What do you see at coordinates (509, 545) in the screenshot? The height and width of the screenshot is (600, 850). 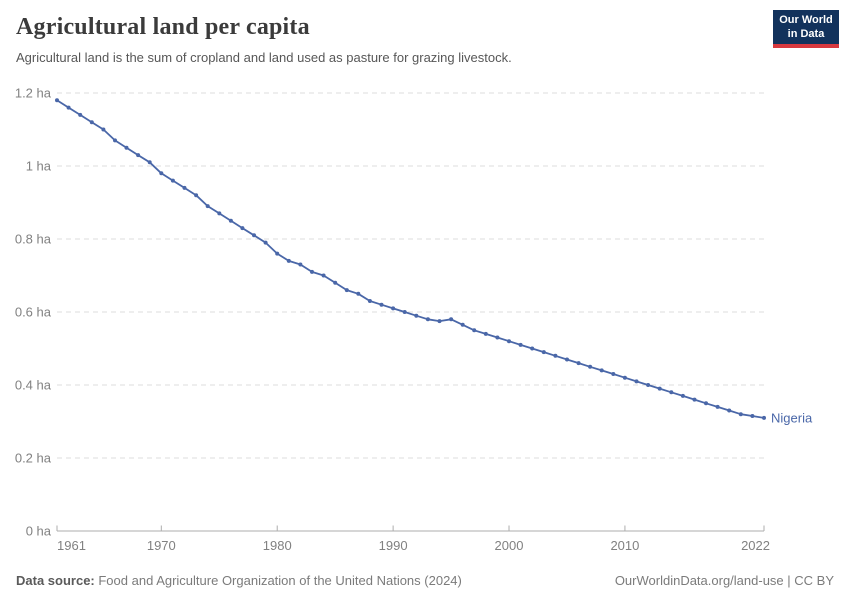 I see `x-tick-label: 2000` at bounding box center [509, 545].